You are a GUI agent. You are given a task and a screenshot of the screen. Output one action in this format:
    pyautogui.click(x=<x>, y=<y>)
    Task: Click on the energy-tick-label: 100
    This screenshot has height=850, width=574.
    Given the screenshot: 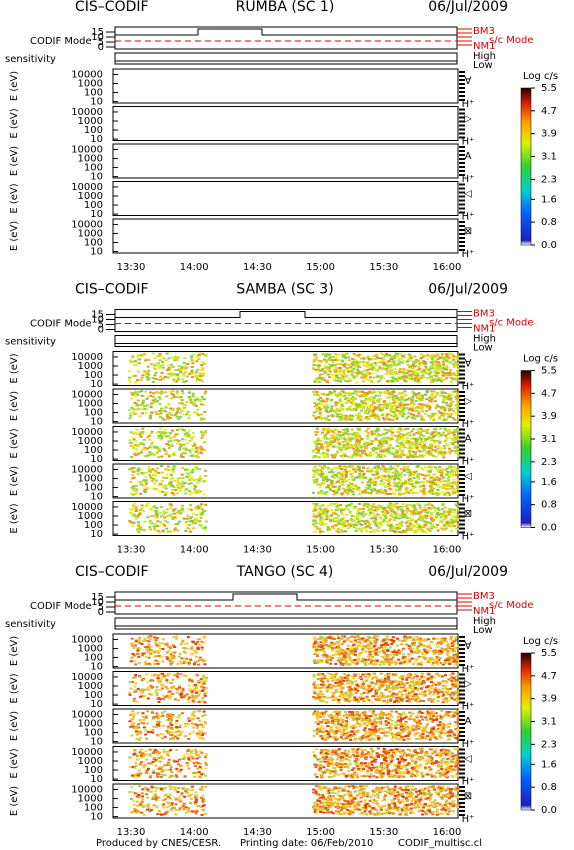 What is the action you would take?
    pyautogui.click(x=93, y=488)
    